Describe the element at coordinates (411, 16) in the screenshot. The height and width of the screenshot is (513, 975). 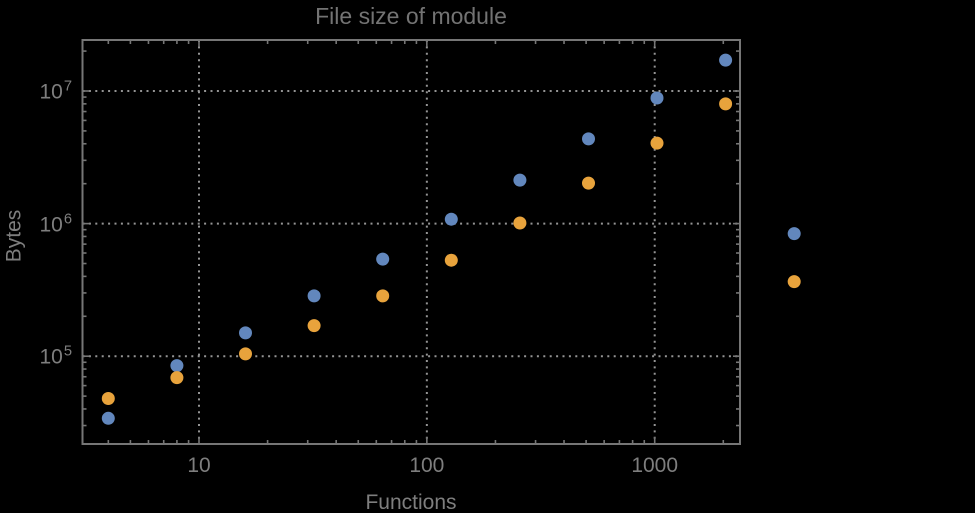
I see `chart-title: File size of module` at that location.